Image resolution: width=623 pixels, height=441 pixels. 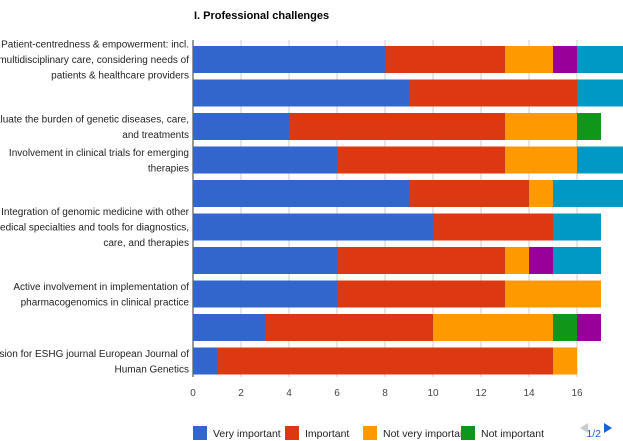 I want to click on category-label: Active involvement in implementation of, so click(x=101, y=287).